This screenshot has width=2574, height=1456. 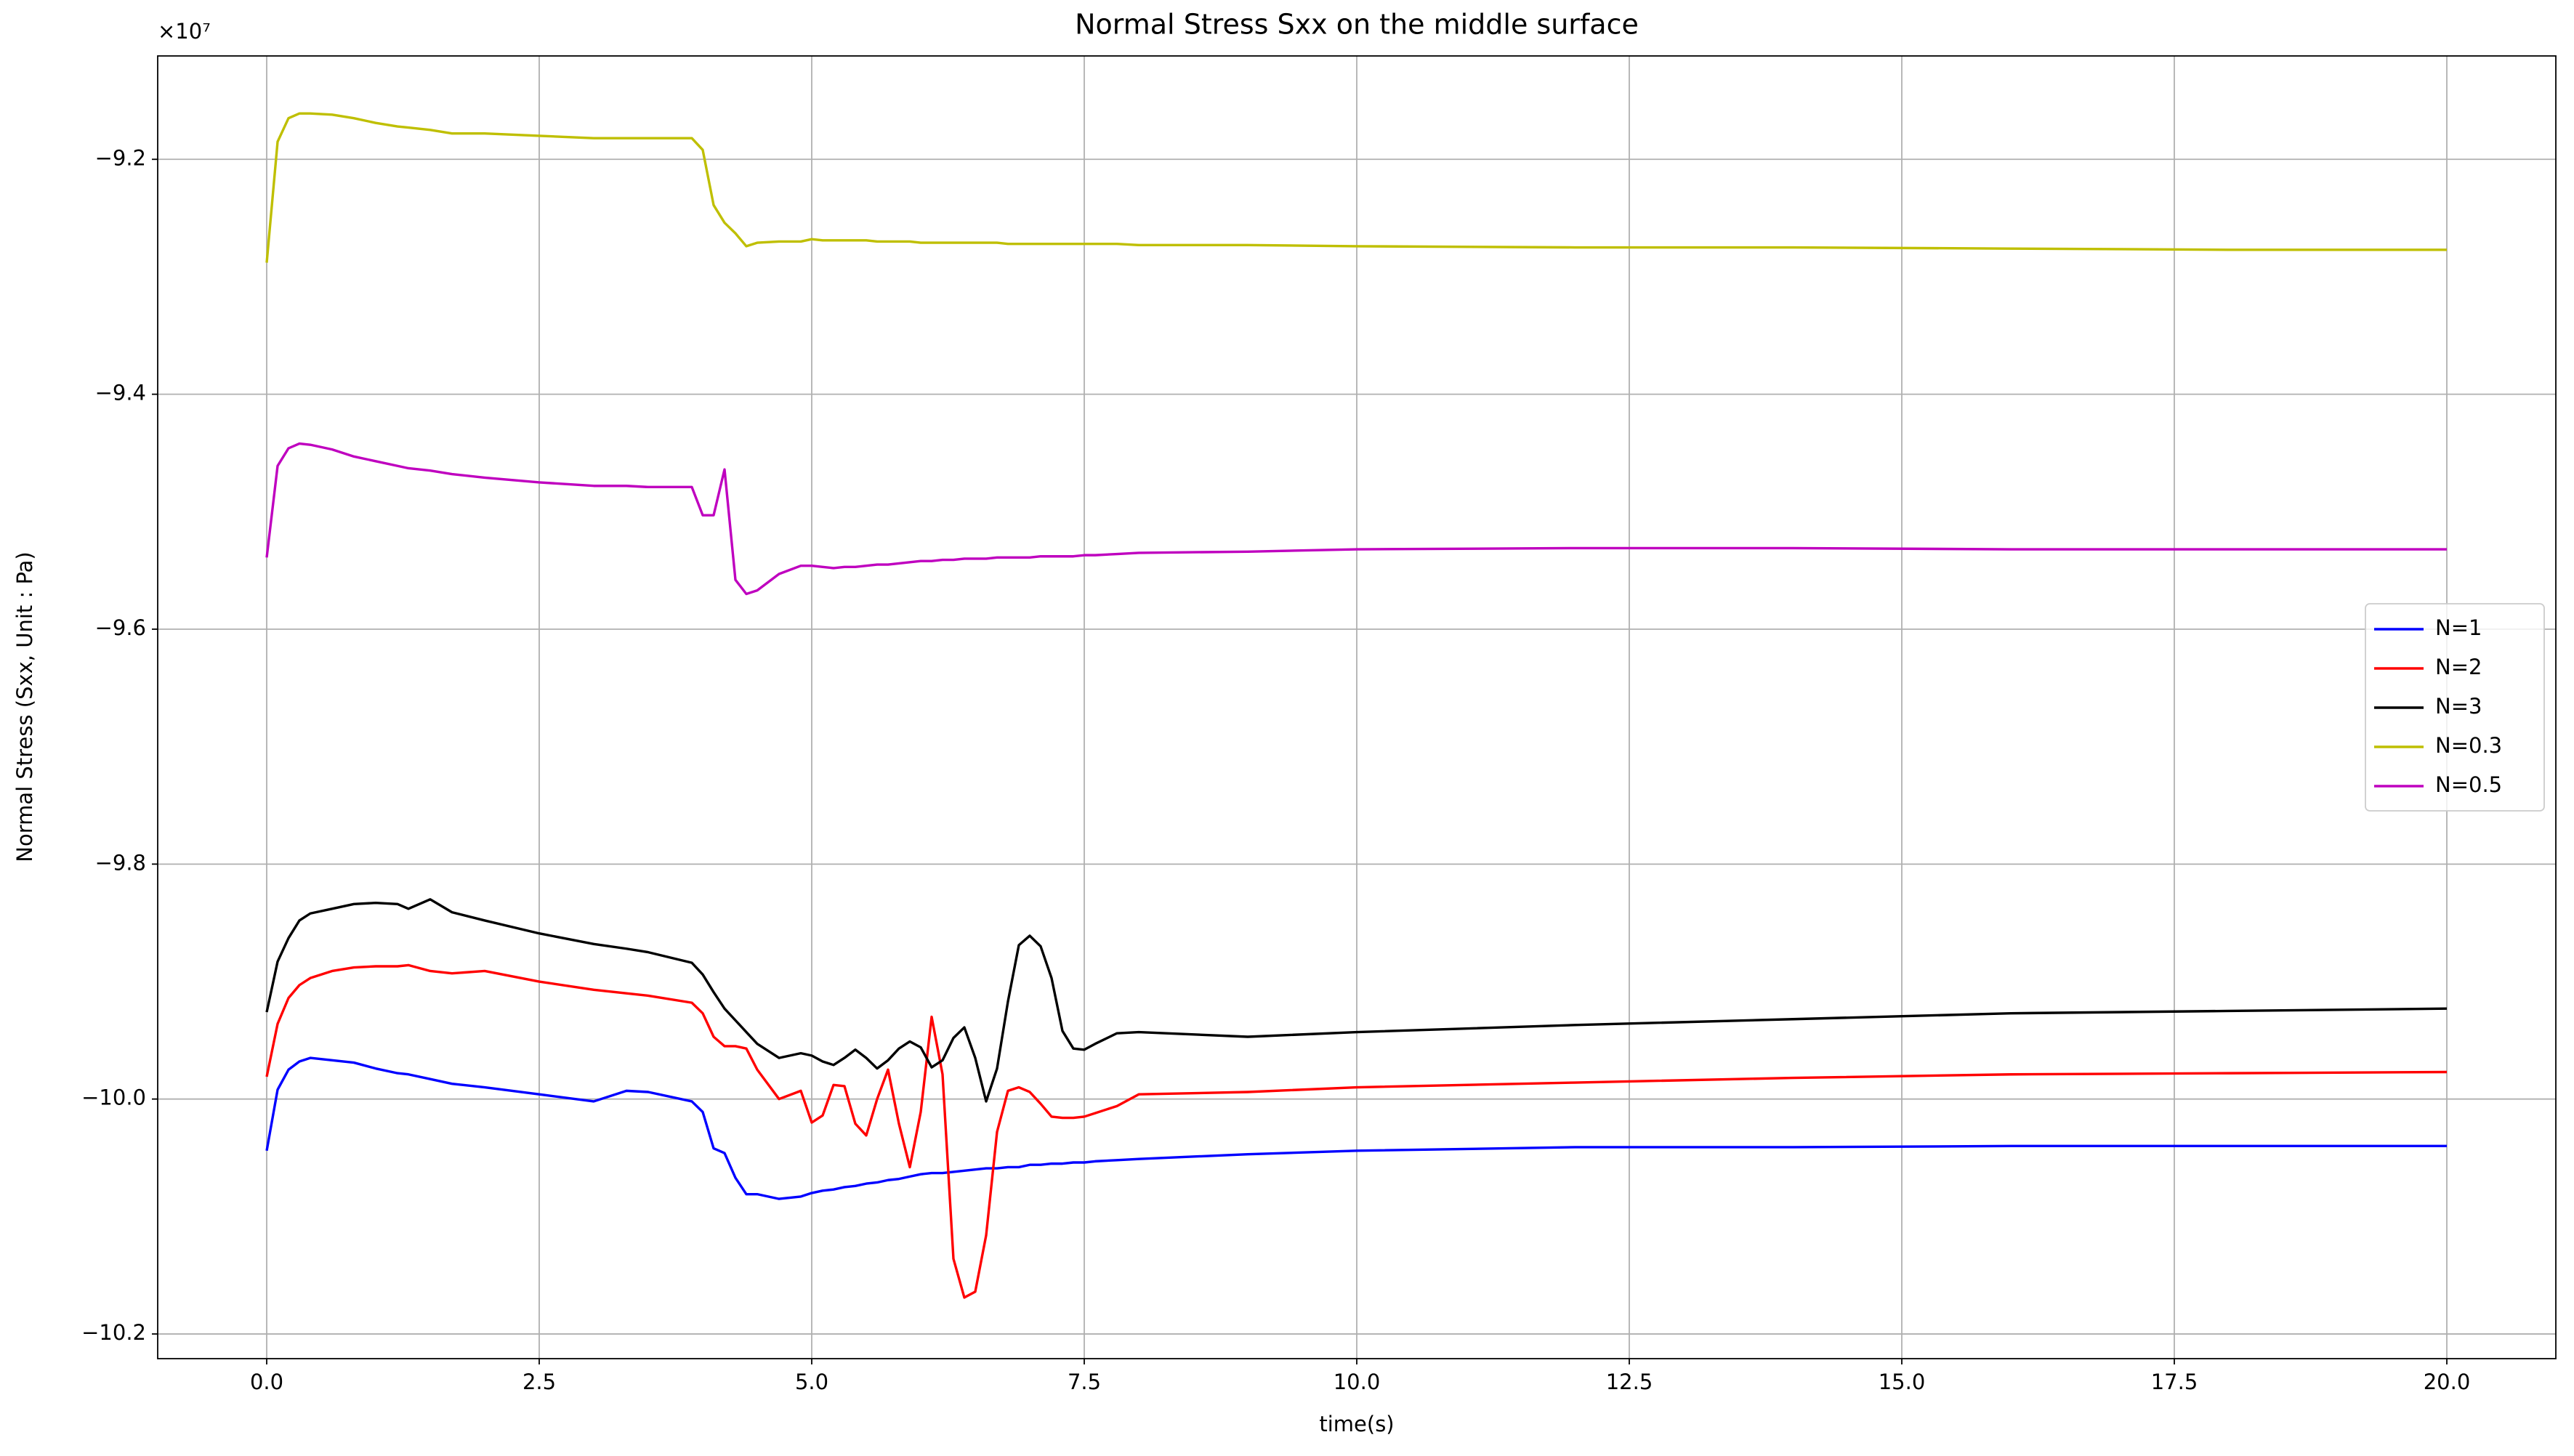 What do you see at coordinates (2174, 1382) in the screenshot?
I see `x-tick-label: 17.5` at bounding box center [2174, 1382].